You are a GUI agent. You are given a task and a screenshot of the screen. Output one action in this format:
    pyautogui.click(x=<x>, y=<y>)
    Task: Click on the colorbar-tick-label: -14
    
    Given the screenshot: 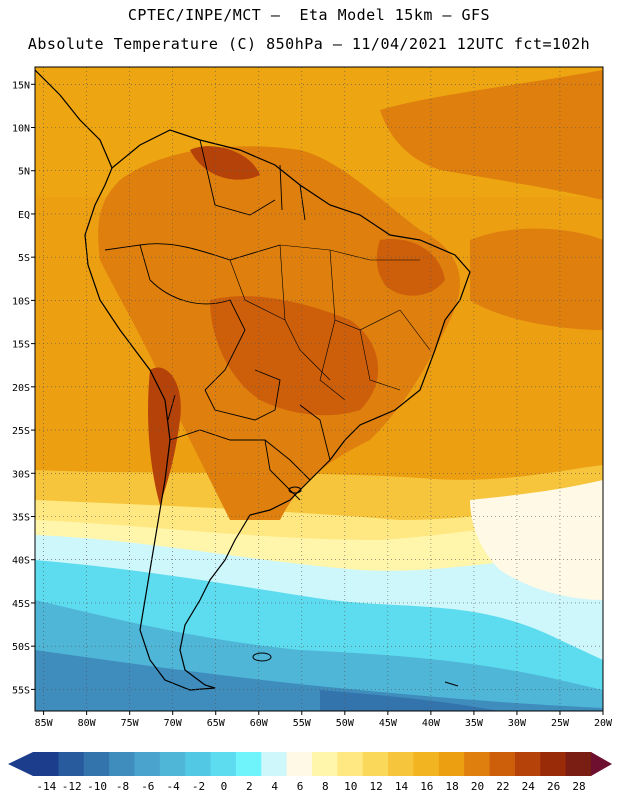 What is the action you would take?
    pyautogui.click(x=46, y=786)
    